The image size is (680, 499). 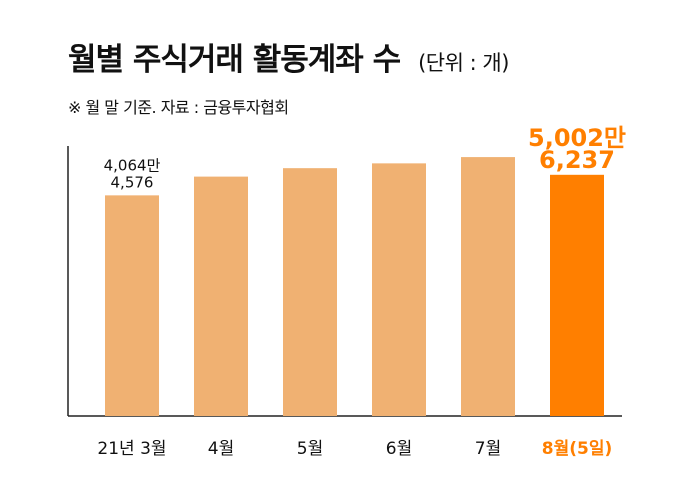 I want to click on chart-title: 월별 주식거래 활동계좌 수, so click(x=234, y=60).